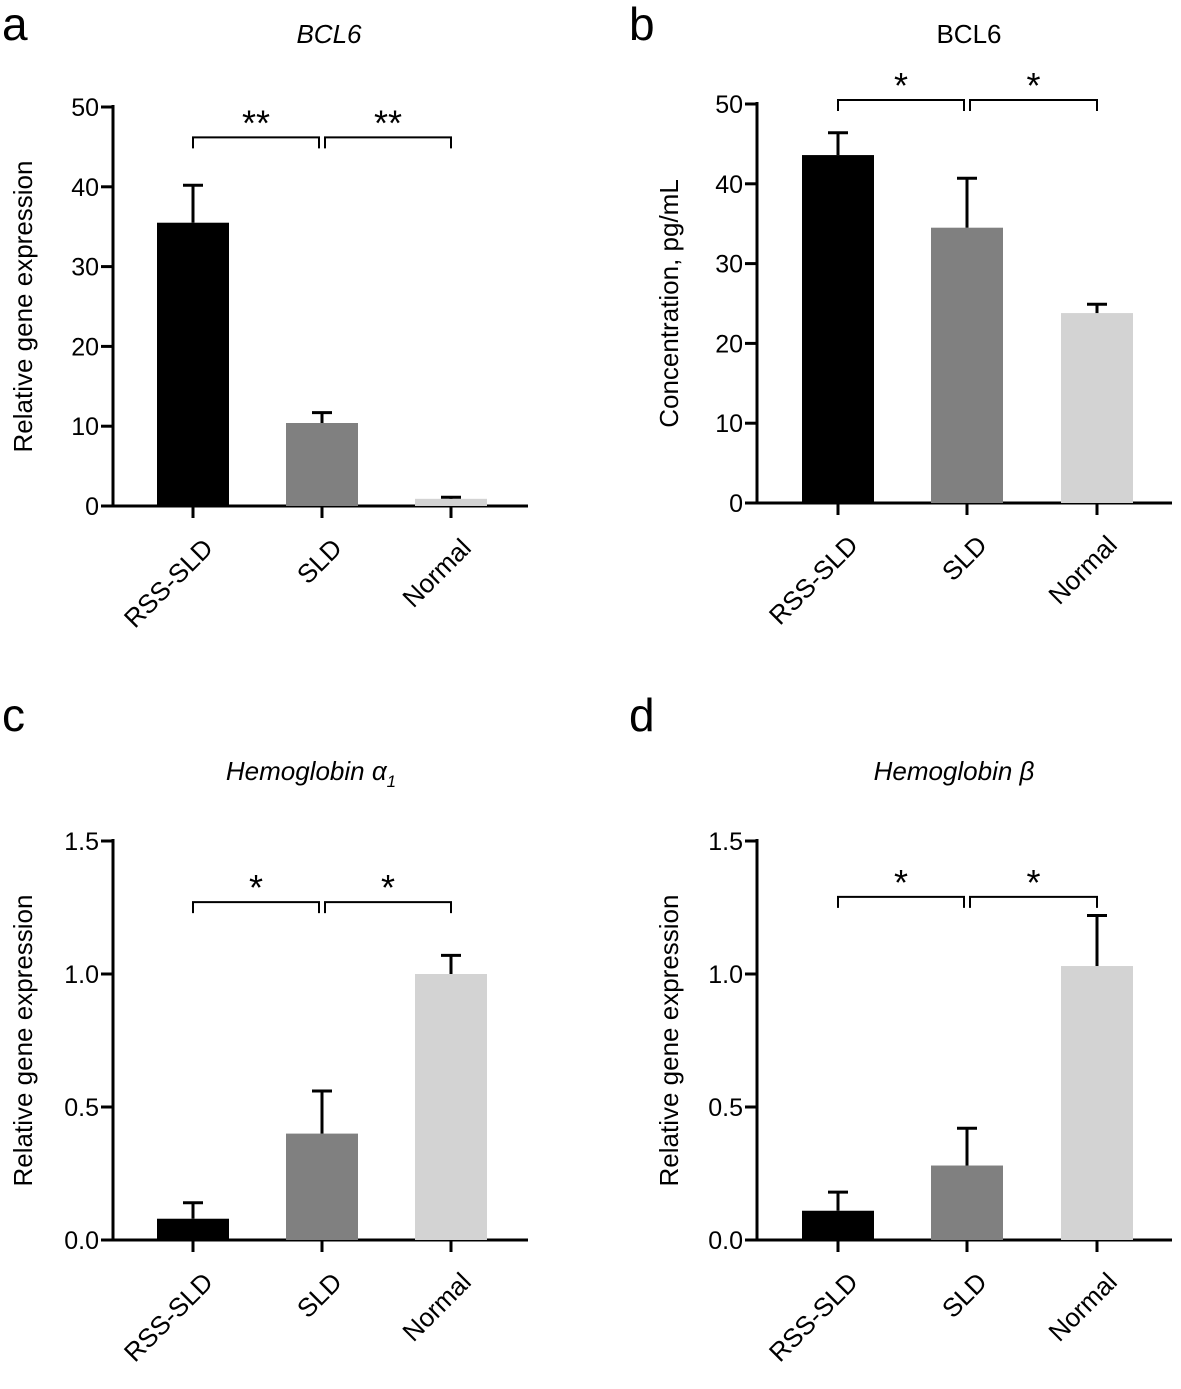  What do you see at coordinates (642, 25) in the screenshot?
I see `panel-letter: b` at bounding box center [642, 25].